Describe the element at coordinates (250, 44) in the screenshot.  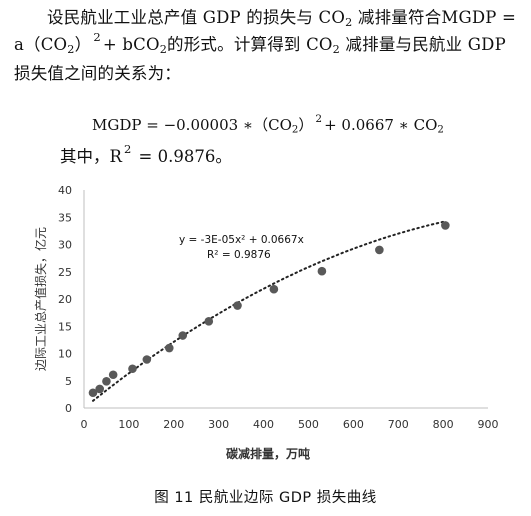
I see `text-run: 的形式。计算得到 CO` at that location.